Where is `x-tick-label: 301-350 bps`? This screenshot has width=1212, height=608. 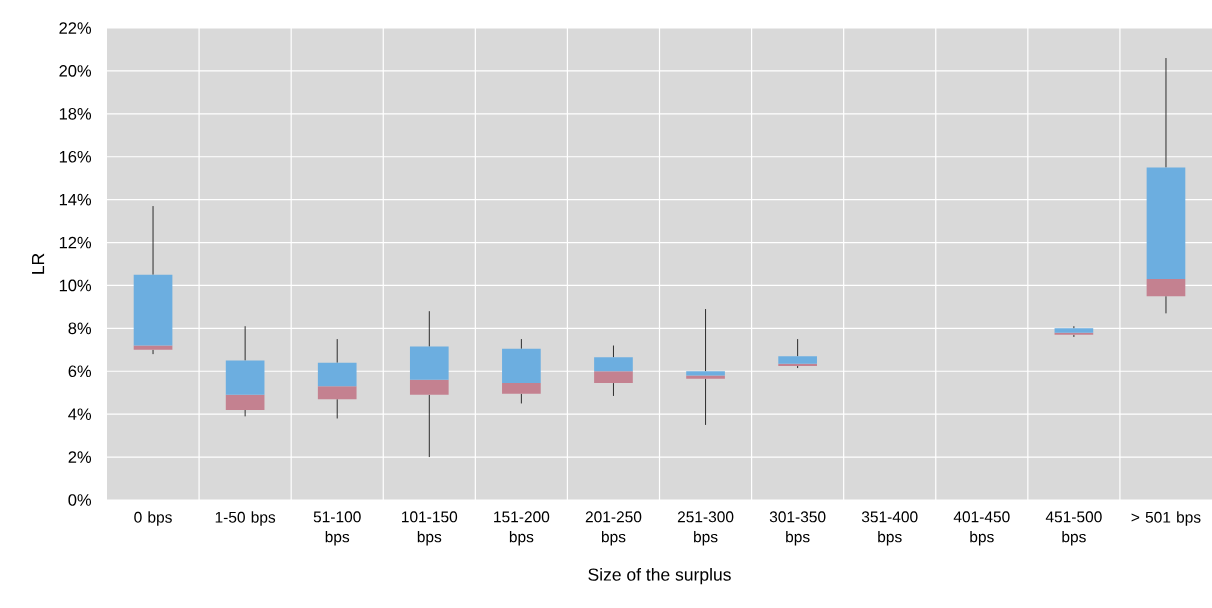 x-tick-label: 301-350 bps is located at coordinates (797, 528).